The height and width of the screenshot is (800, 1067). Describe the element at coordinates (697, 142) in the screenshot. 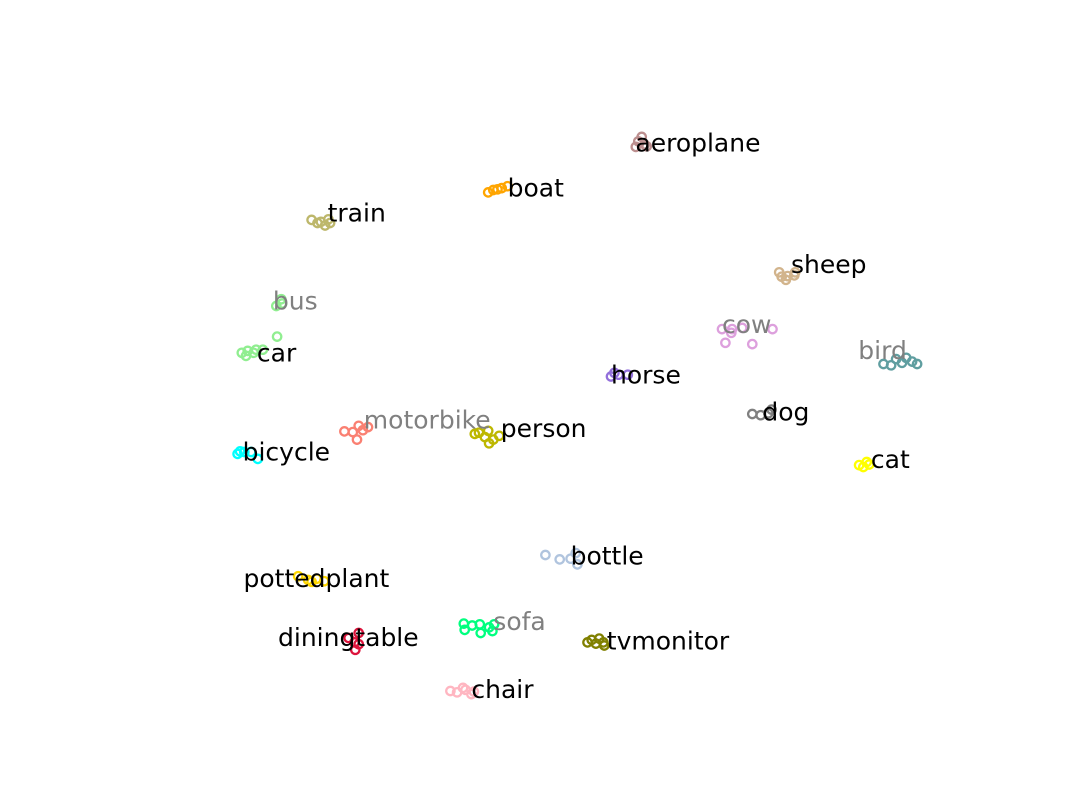

I see `label-aeroplane: aeroplane` at that location.